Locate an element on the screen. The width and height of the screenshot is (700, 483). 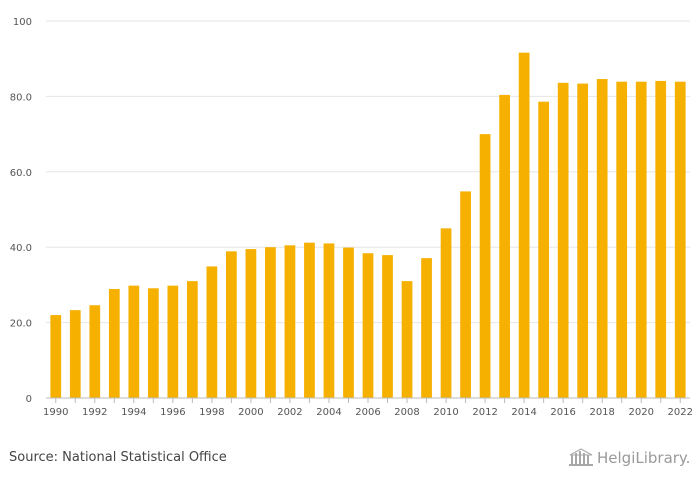
bar-1995 is located at coordinates (153, 343).